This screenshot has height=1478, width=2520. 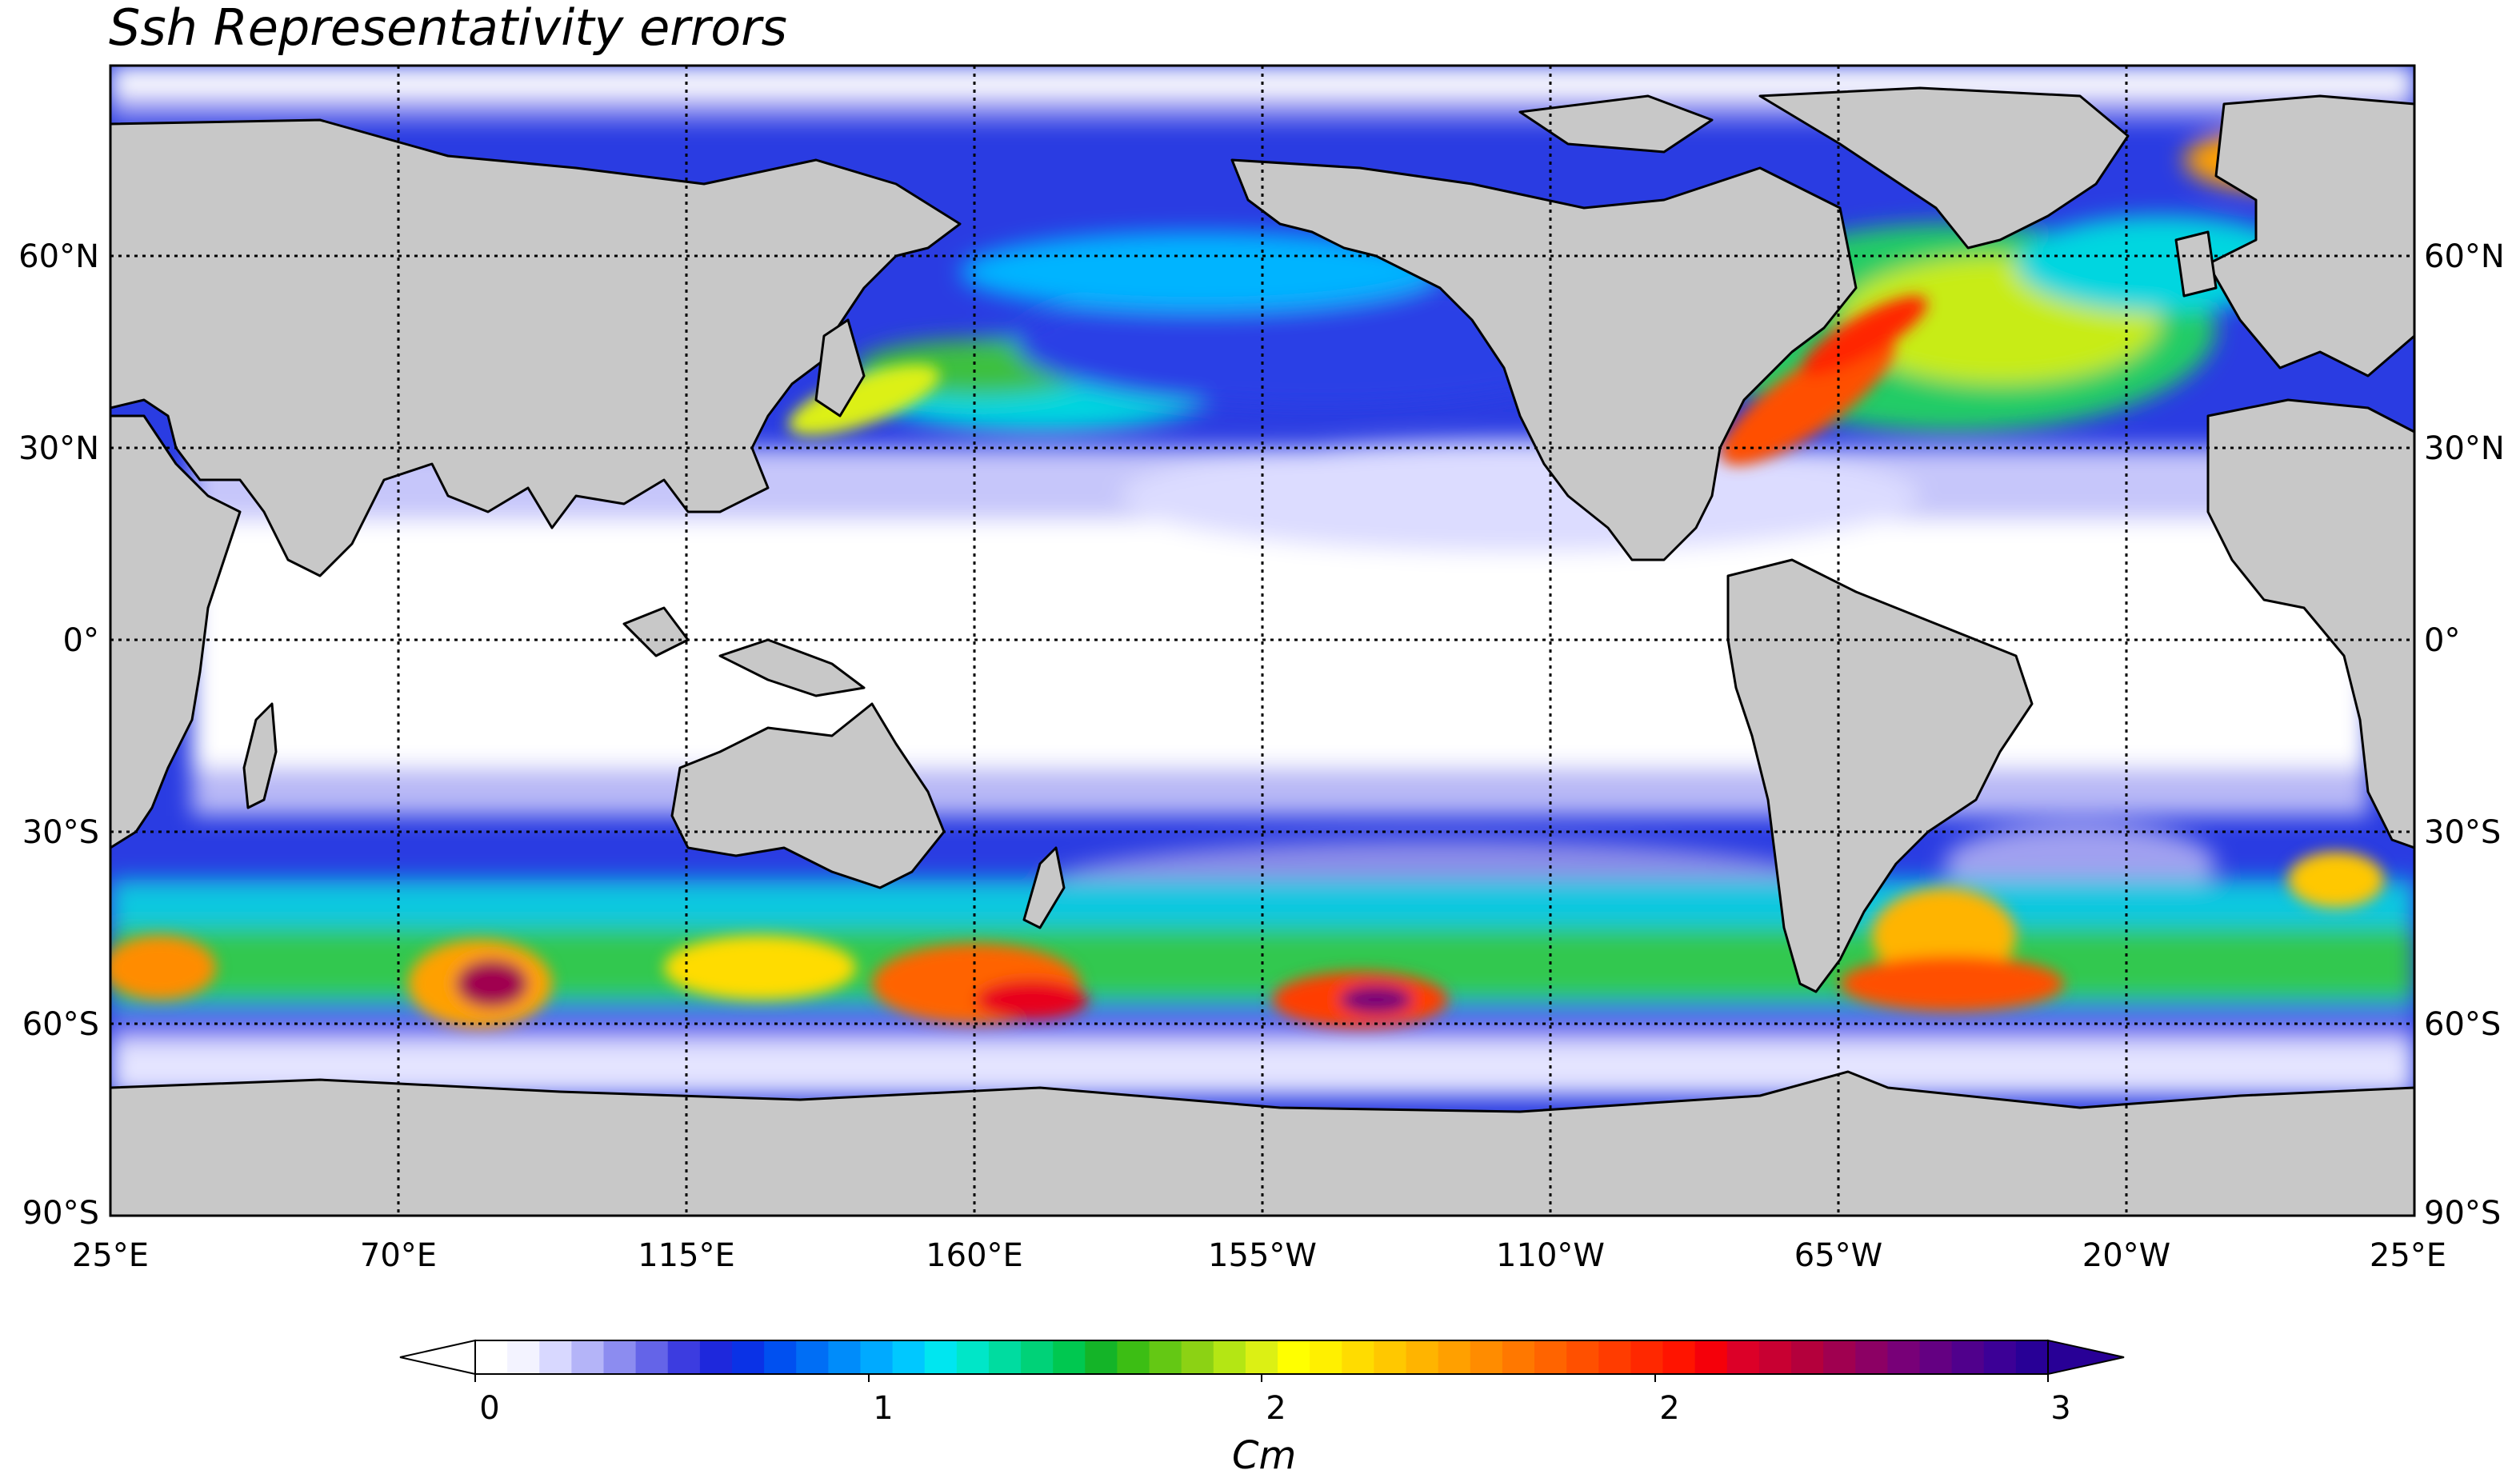 What do you see at coordinates (58, 256) in the screenshot?
I see `lat-label-left: 60°N` at bounding box center [58, 256].